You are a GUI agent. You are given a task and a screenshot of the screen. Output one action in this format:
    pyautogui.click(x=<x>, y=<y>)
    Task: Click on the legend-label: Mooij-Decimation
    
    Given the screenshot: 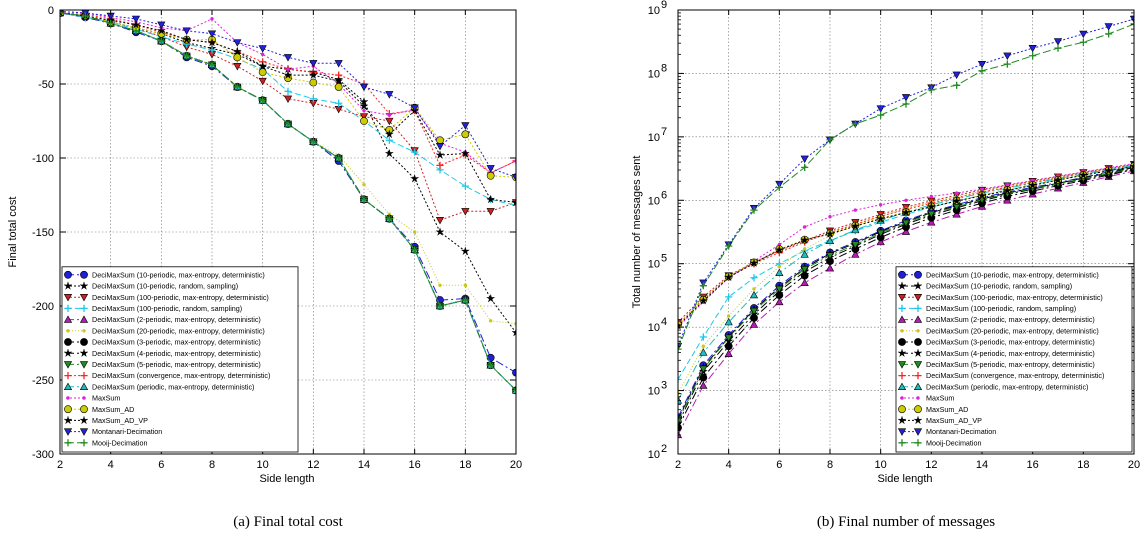 What is the action you would take?
    pyautogui.click(x=954, y=442)
    